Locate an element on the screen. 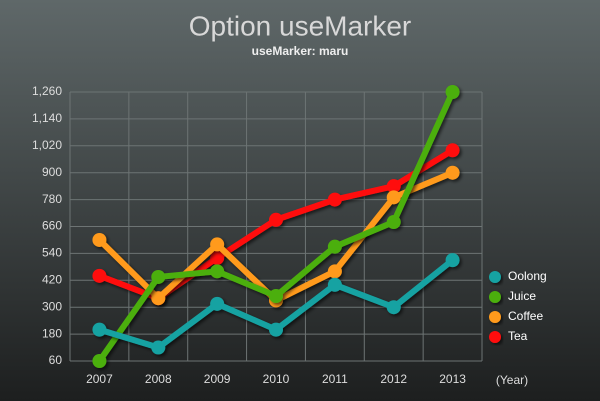  x-tick-label: 2010 is located at coordinates (276, 379).